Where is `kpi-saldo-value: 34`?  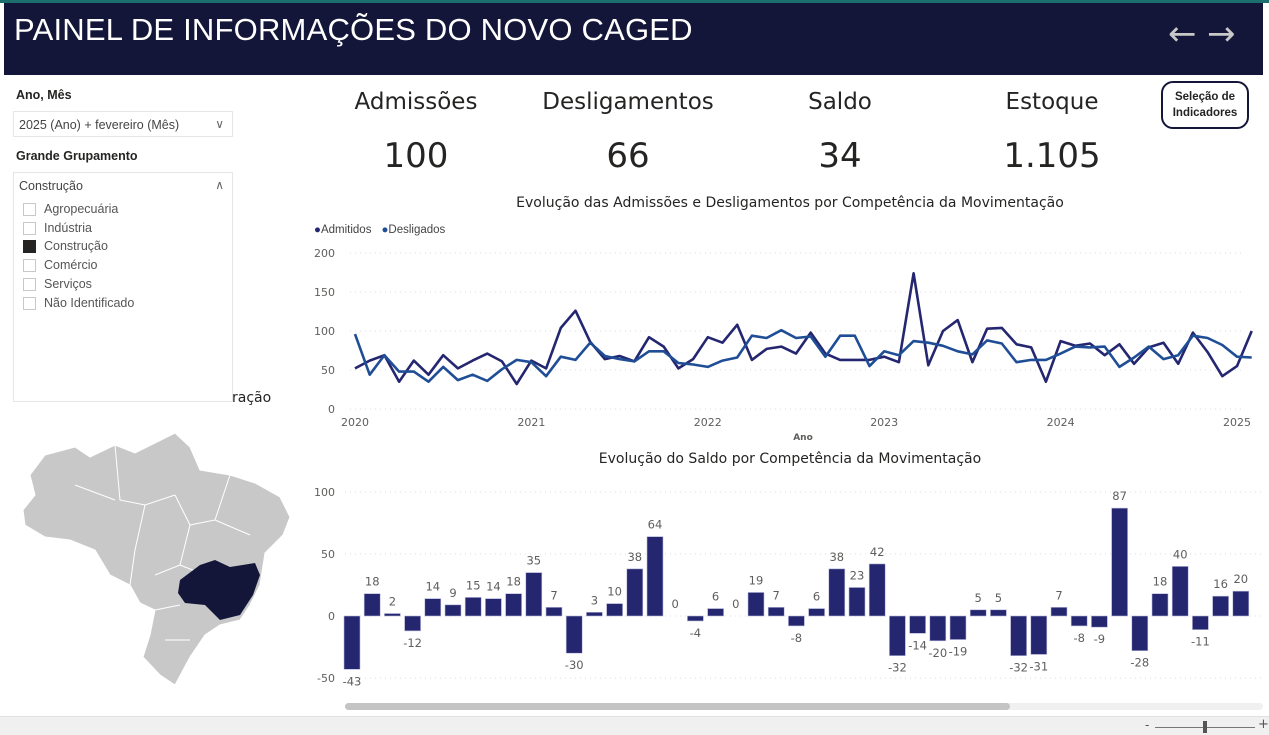
kpi-saldo-value: 34 is located at coordinates (840, 156).